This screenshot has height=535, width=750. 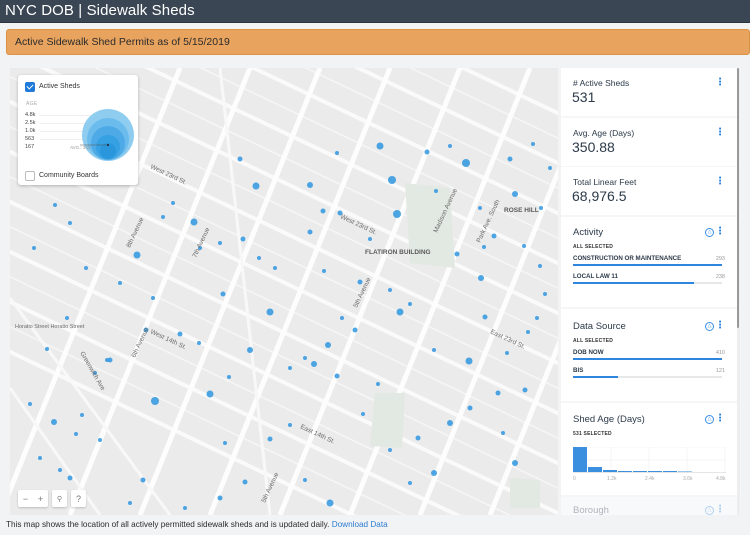 What do you see at coordinates (604, 133) in the screenshot?
I see `kpi-title: Avg. Age (Days)` at bounding box center [604, 133].